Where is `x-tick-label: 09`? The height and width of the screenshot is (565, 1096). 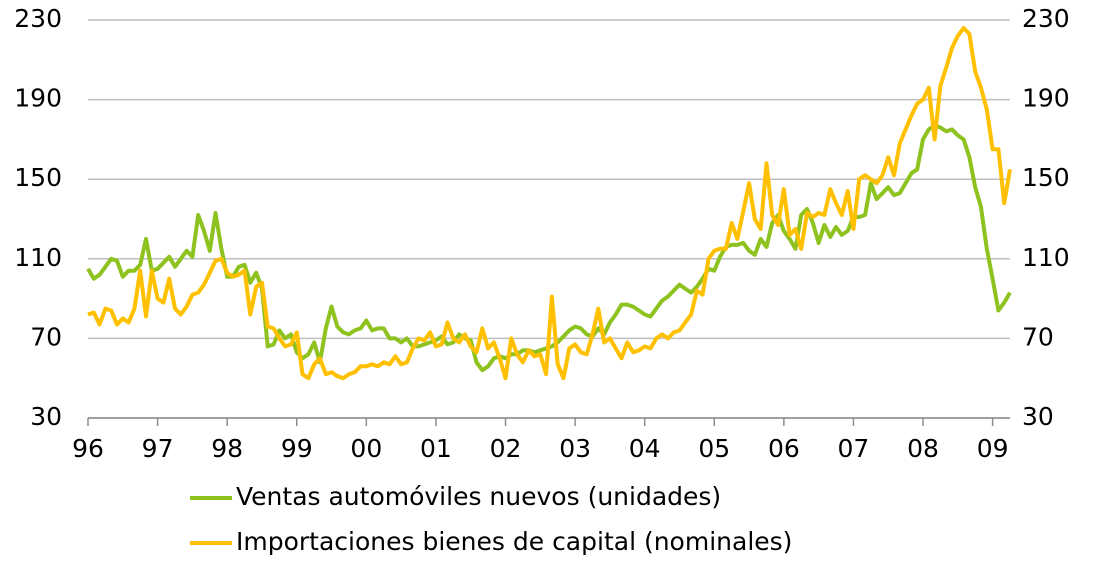 x-tick-label: 09 is located at coordinates (993, 448).